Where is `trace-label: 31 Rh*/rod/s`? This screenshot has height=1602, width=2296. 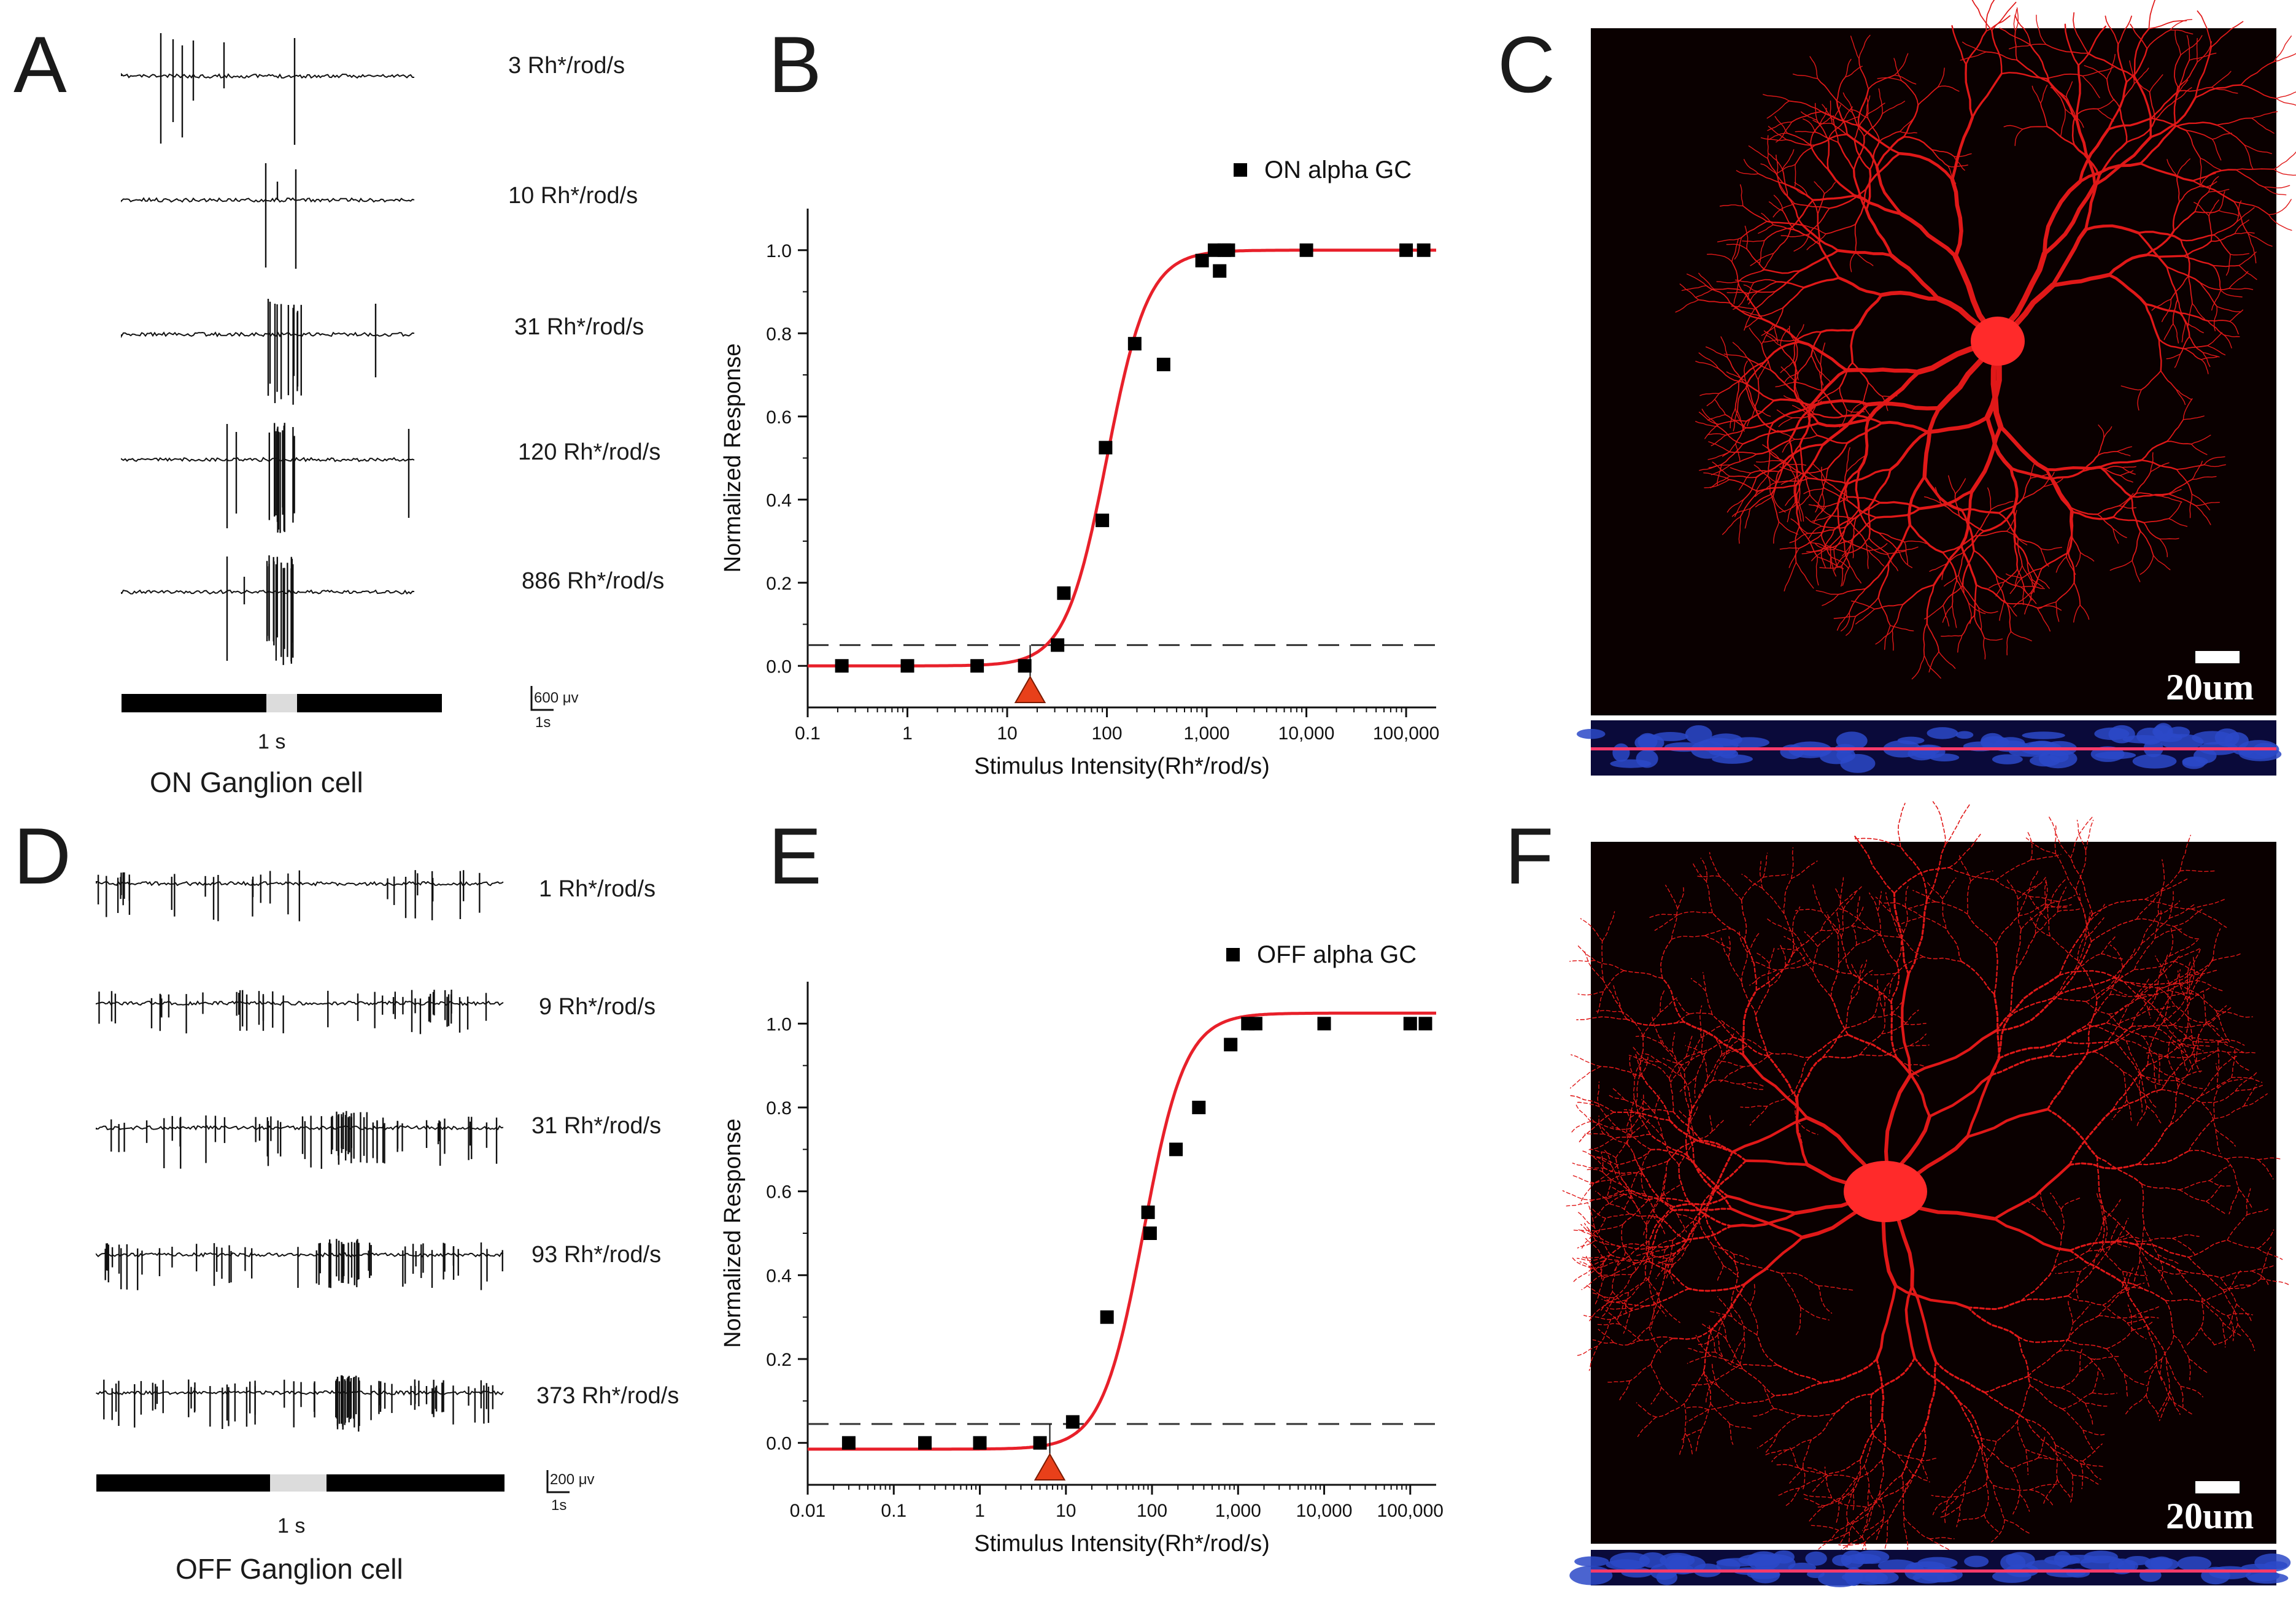
trace-label: 31 Rh*/rod/s is located at coordinates (596, 1126).